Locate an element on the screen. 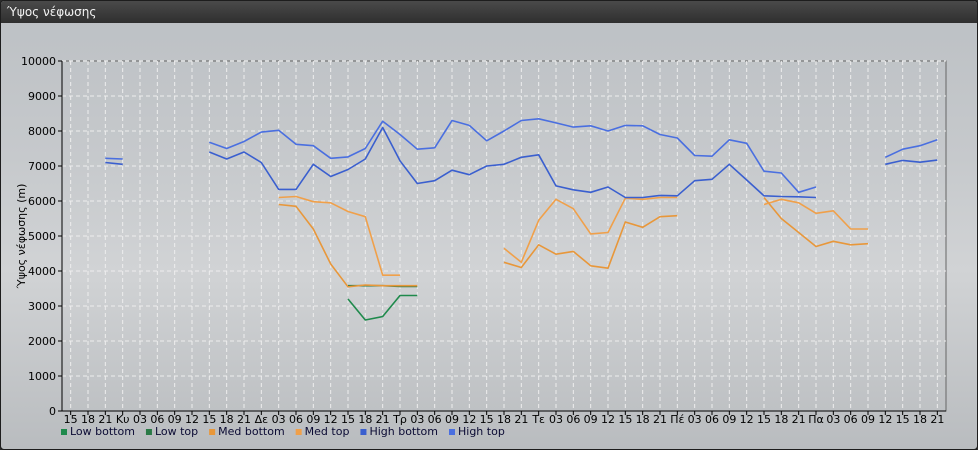  y-tick-label: 9000 is located at coordinates (42, 96).